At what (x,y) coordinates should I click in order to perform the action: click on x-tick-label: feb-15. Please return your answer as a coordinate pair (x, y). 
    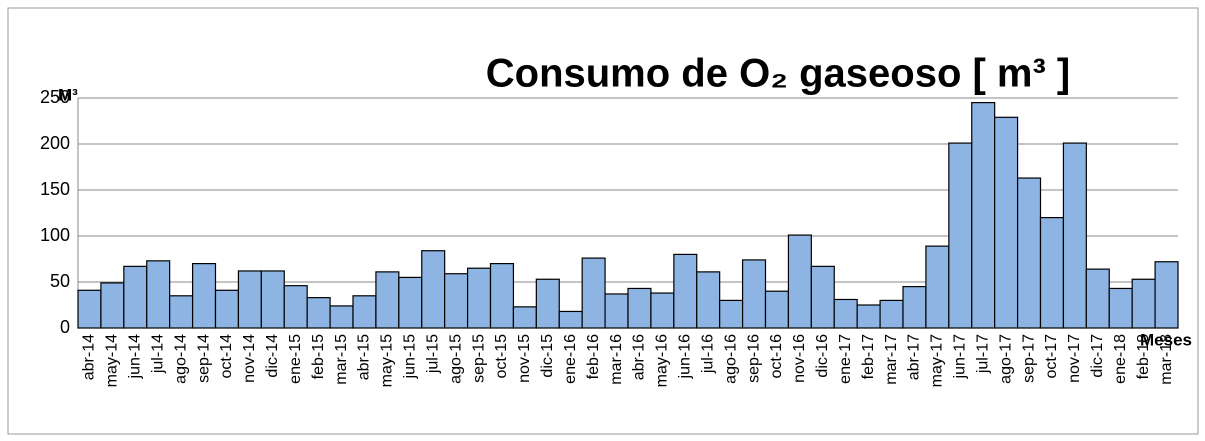
    Looking at the image, I should click on (318, 356).